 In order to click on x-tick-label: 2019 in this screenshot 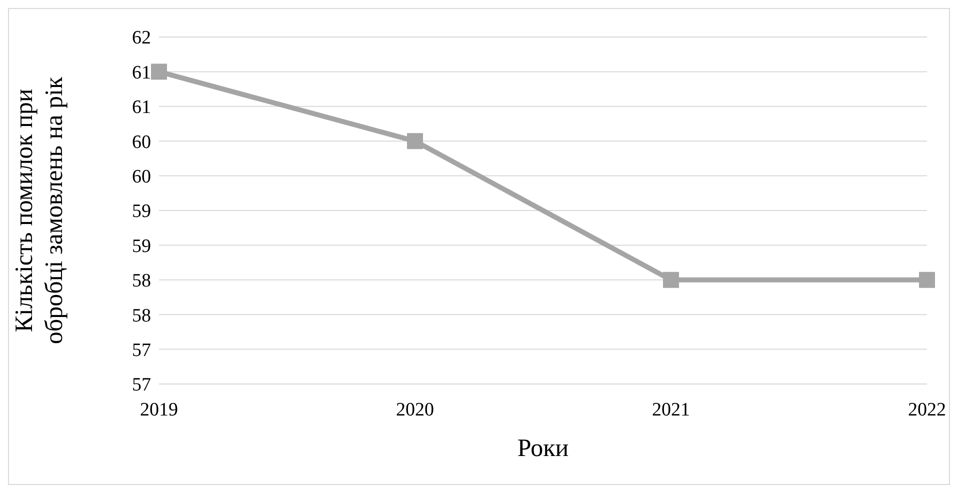, I will do `click(159, 409)`.